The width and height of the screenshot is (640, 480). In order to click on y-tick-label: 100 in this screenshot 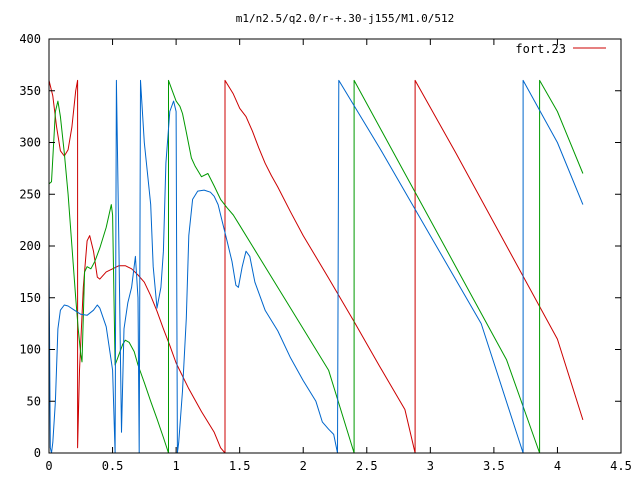, I will do `click(30, 350)`.